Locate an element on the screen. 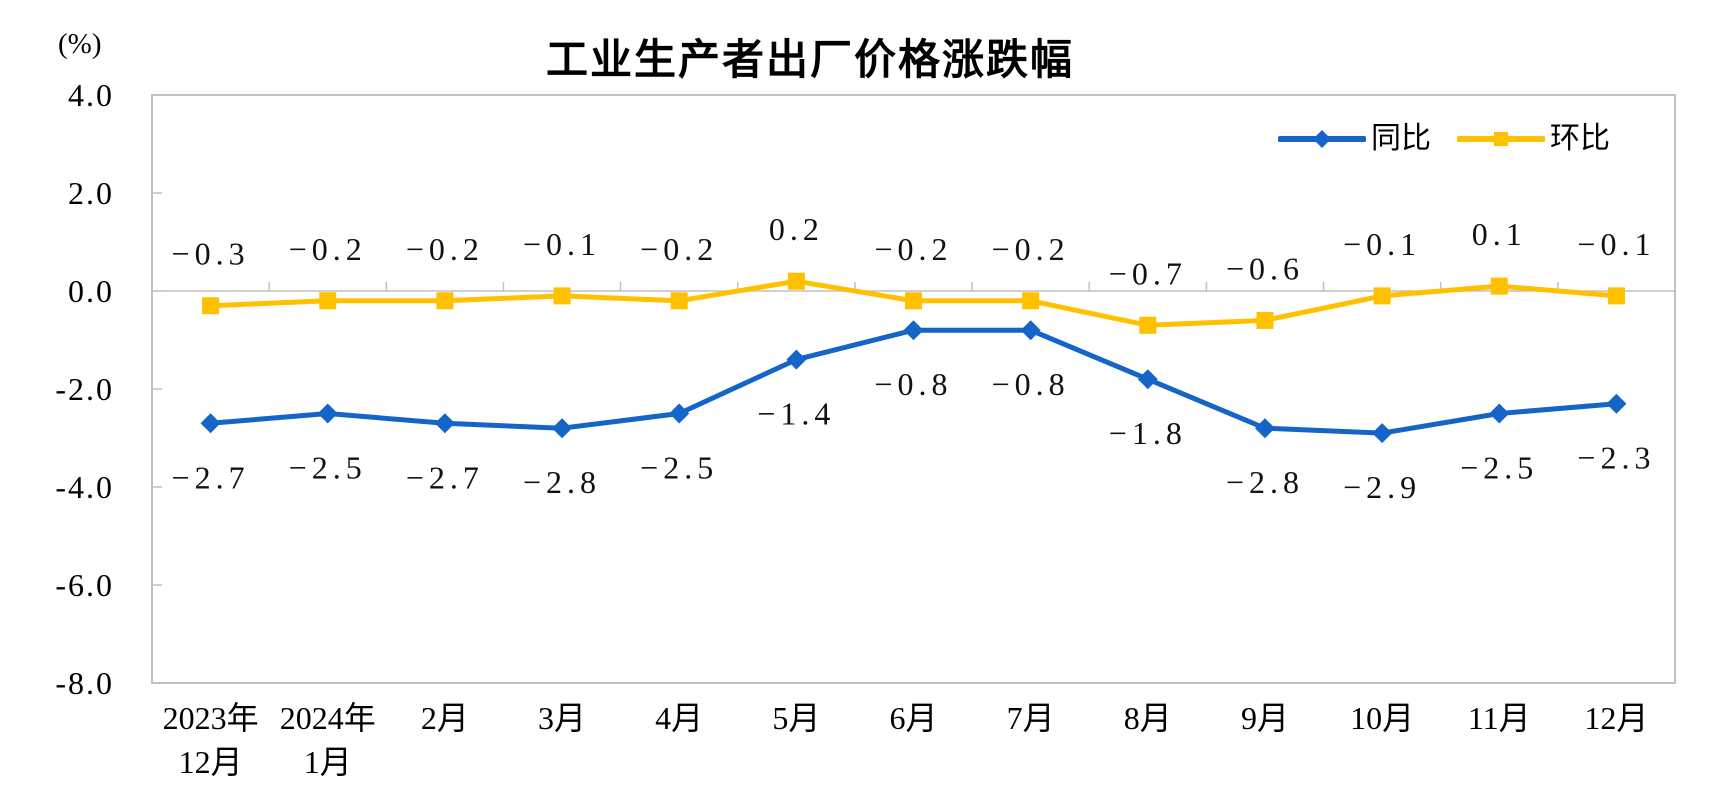  y-axis-tick-label: 4.0 is located at coordinates (91, 95).